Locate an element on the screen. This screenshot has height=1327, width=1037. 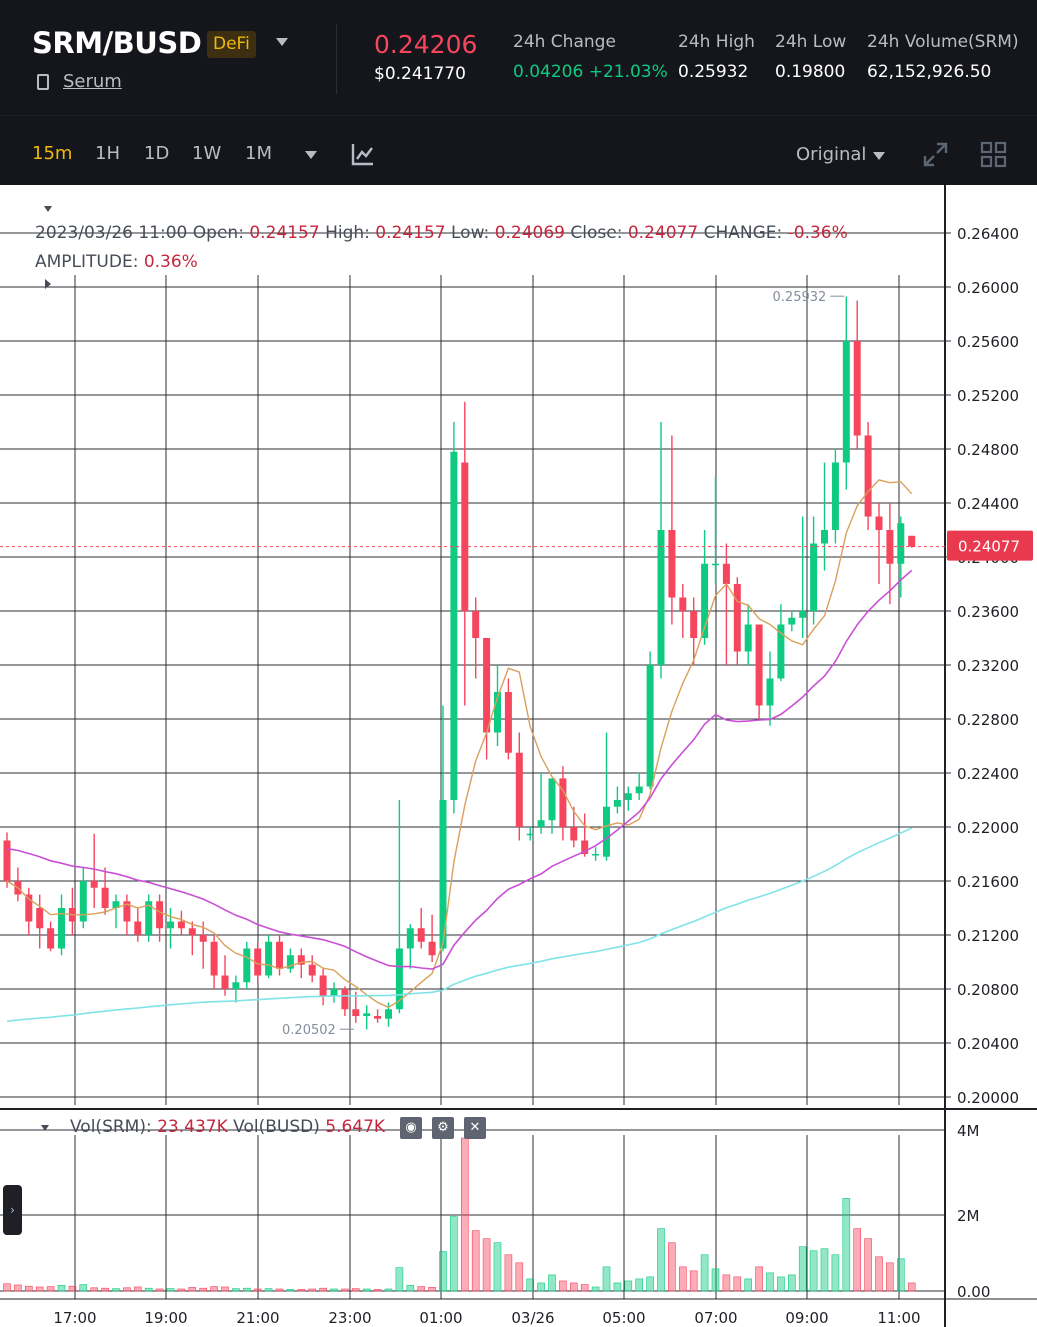
chart-toolbar: 15m 1H 1D 1W 1M Original is located at coordinates (518, 150).